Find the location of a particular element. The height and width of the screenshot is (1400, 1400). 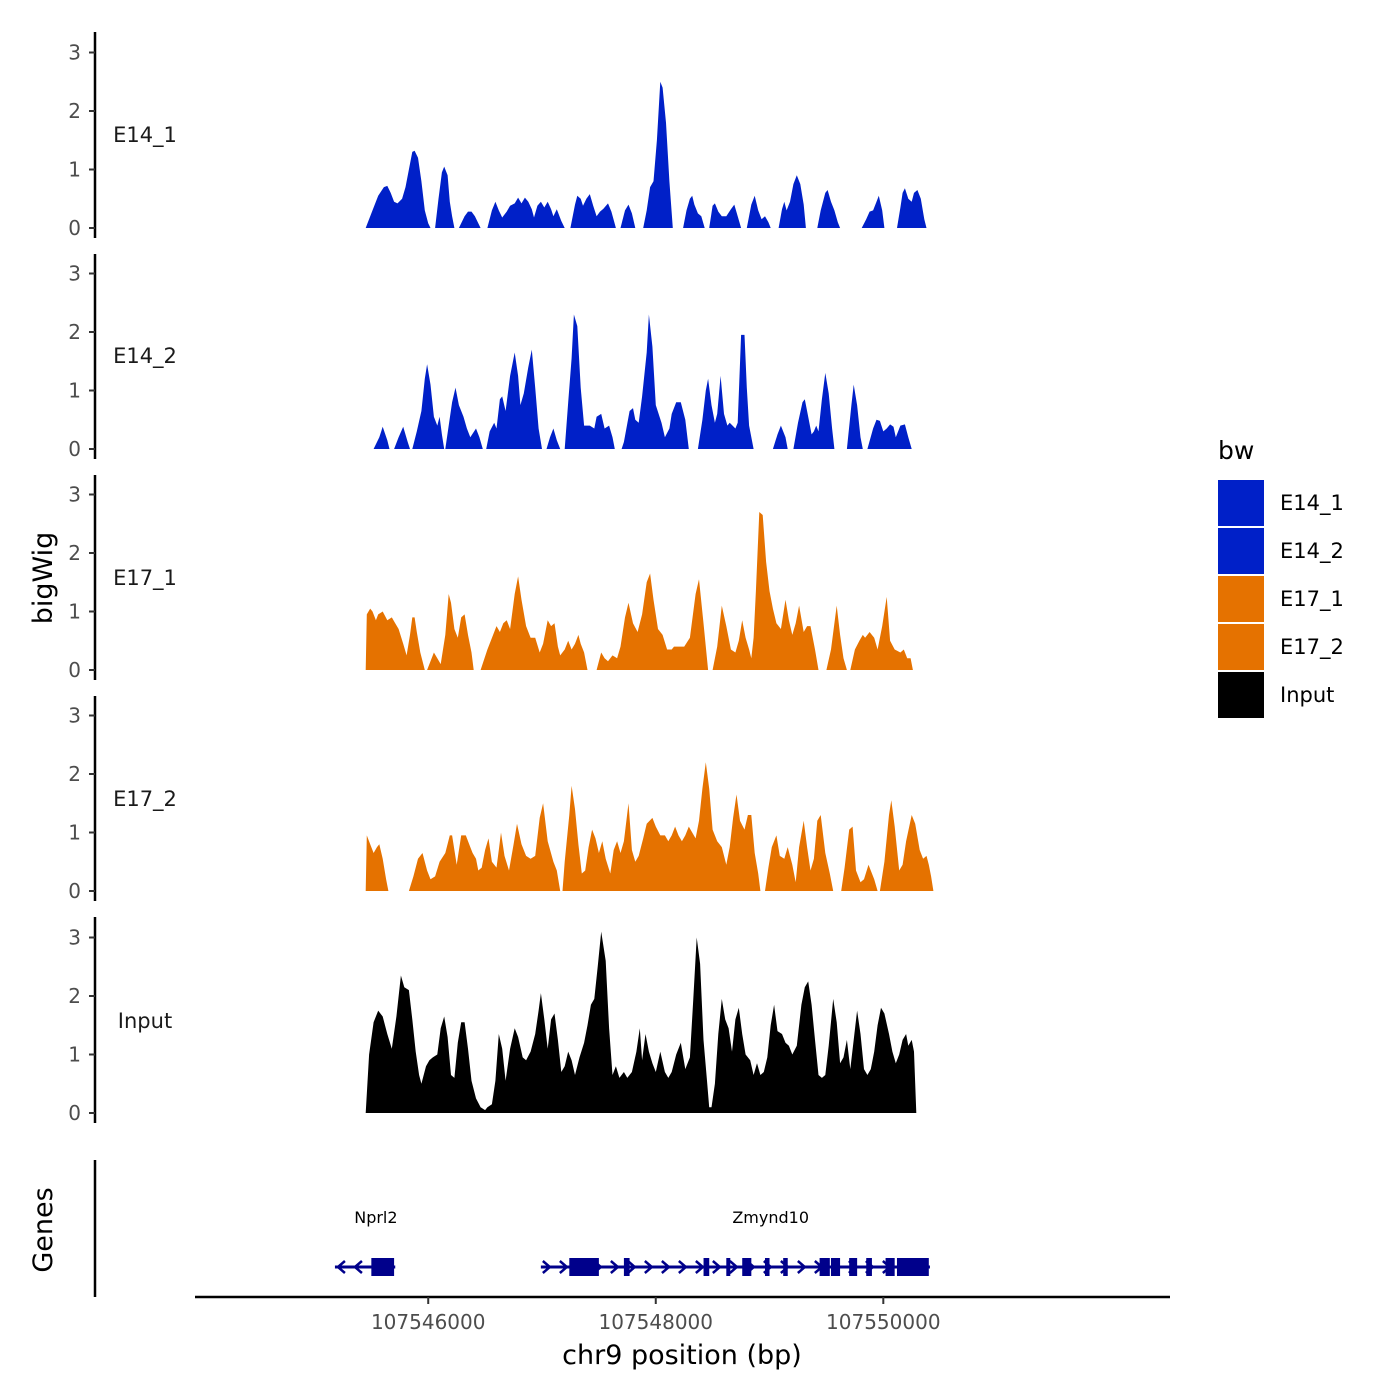

legend-label: E14_1 is located at coordinates (1312, 503).